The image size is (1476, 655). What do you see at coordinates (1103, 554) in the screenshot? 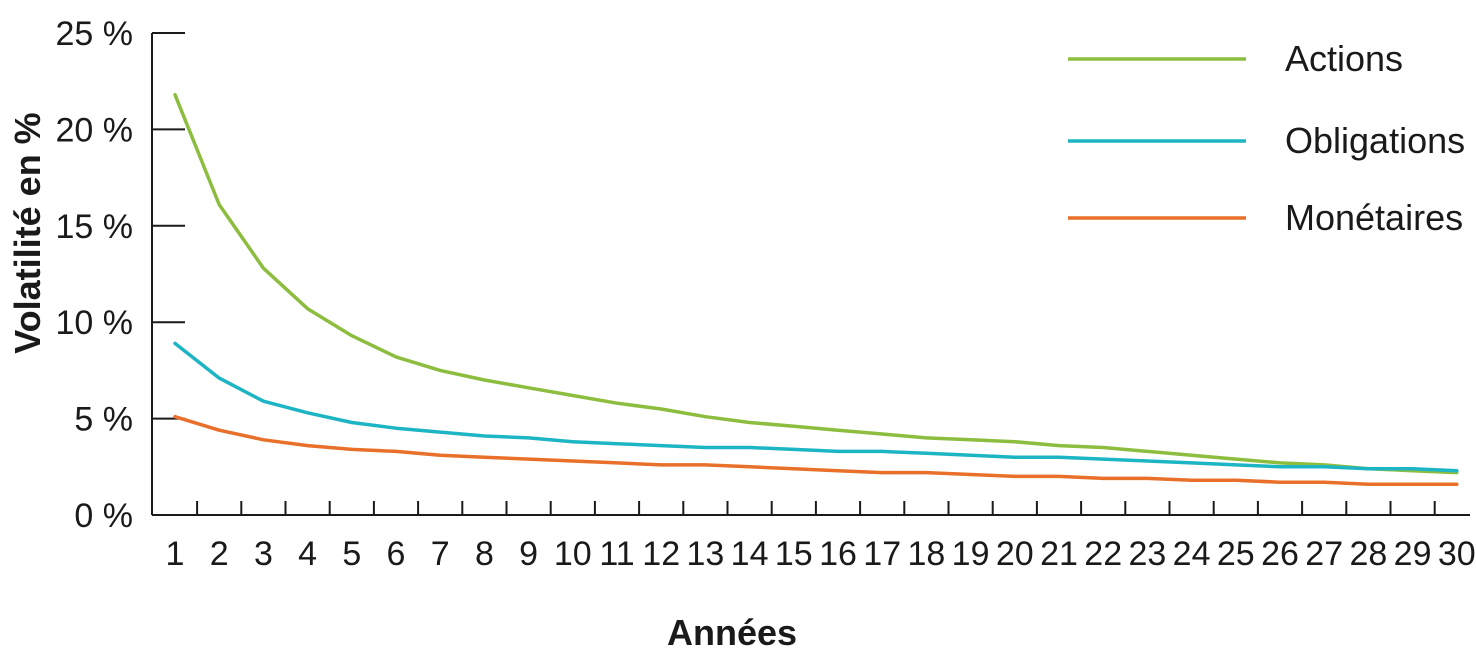
I see `x-tick-label: 22` at bounding box center [1103, 554].